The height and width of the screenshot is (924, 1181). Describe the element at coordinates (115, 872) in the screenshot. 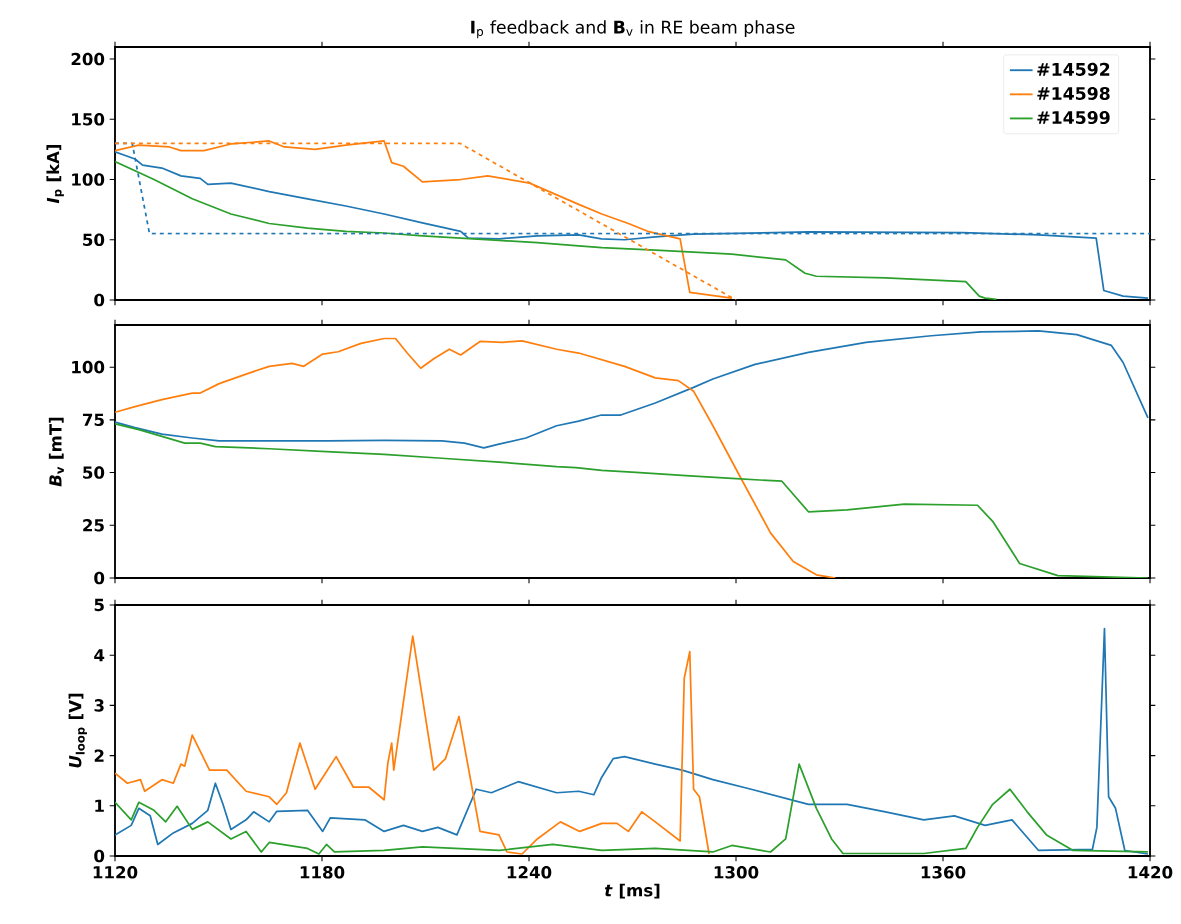

I see `x-tick-label: 1120` at that location.